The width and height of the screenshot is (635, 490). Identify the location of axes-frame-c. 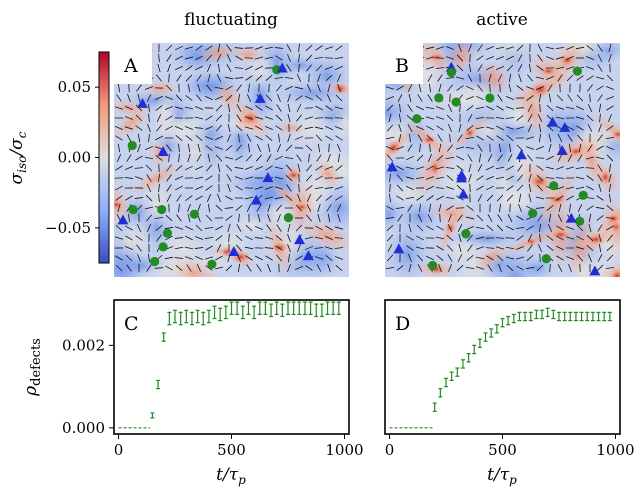
(231, 367).